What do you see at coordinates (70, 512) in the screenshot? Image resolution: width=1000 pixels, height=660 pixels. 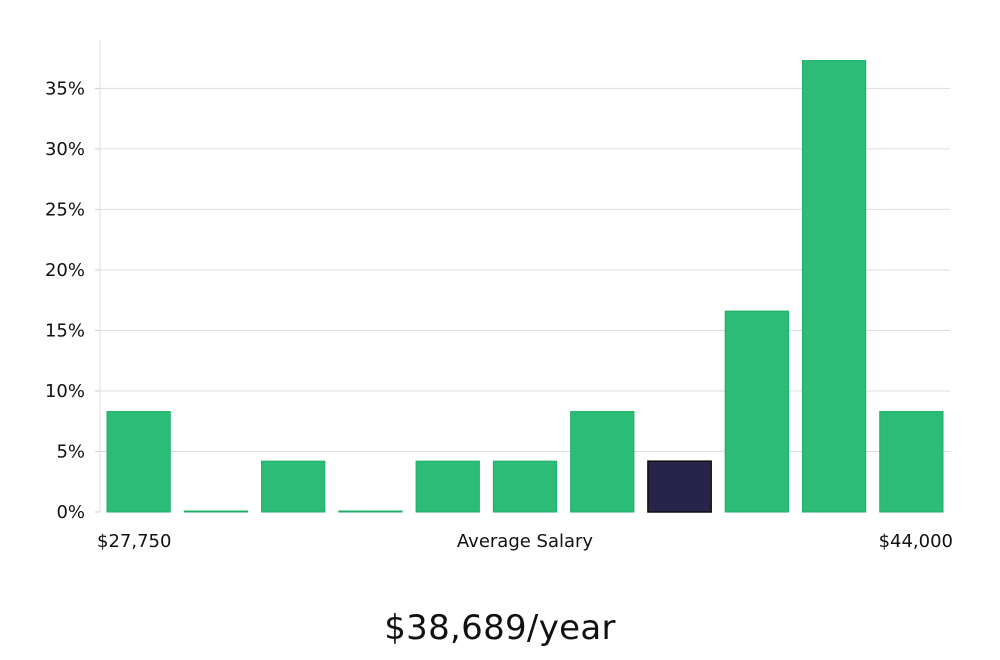 I see `y-tick-label: 0%` at bounding box center [70, 512].